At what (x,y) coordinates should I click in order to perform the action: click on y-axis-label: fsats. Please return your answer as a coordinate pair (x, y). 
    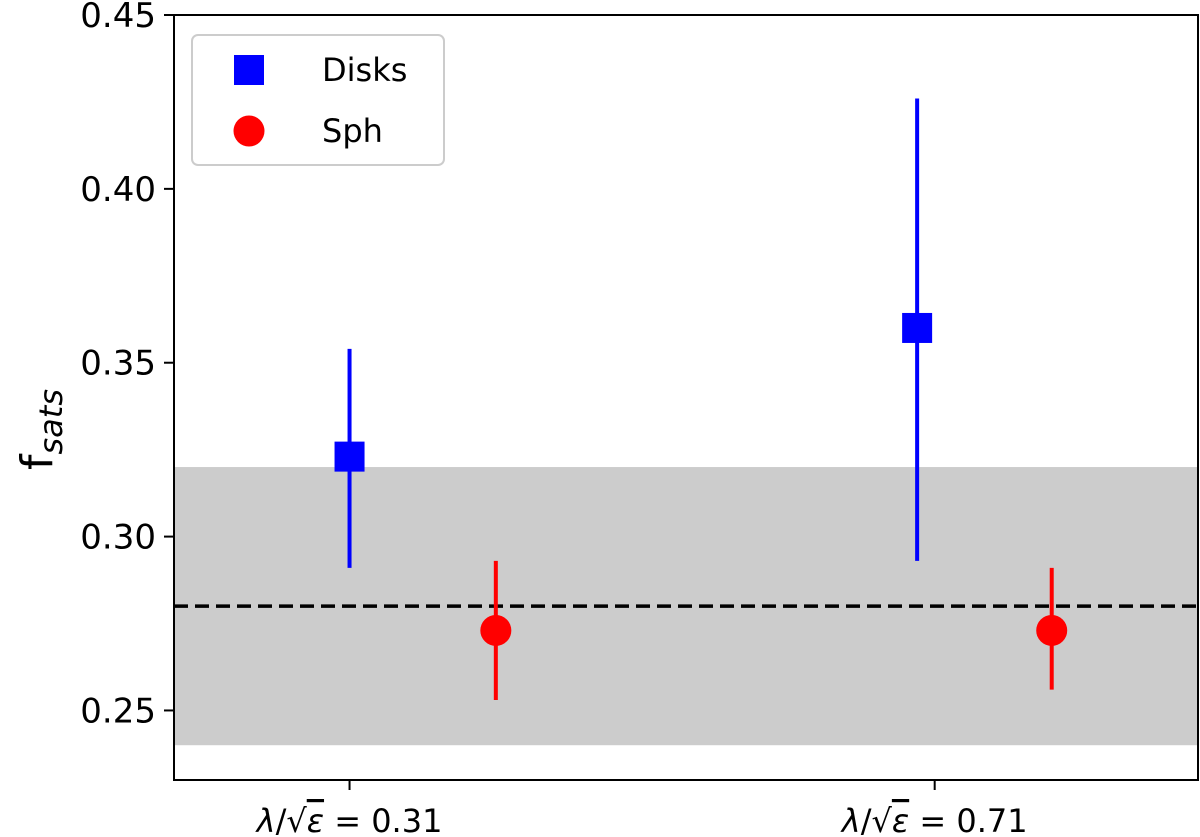
    Looking at the image, I should click on (41, 429).